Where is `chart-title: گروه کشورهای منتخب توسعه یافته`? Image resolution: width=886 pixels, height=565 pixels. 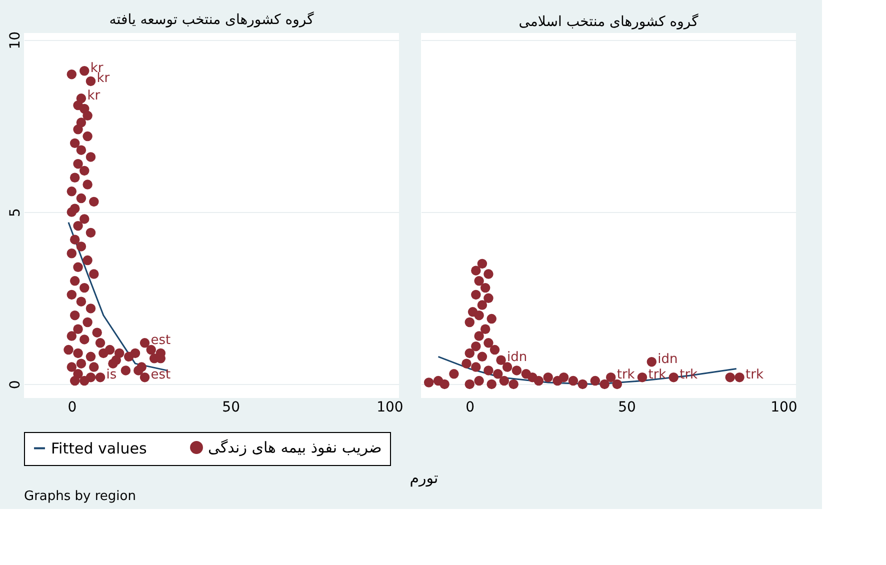 chart-title: گروه کشورهای منتخب توسعه یافته is located at coordinates (211, 19).